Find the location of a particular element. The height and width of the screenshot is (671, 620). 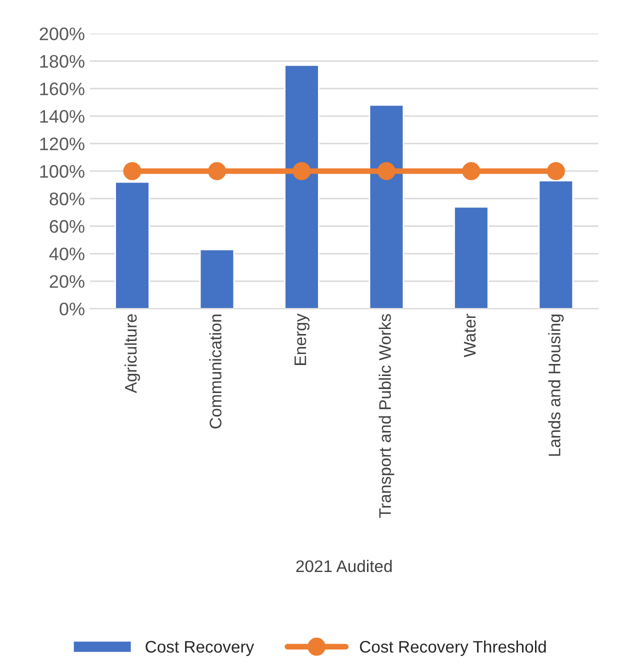

y-tick-label: 0% is located at coordinates (72, 309).